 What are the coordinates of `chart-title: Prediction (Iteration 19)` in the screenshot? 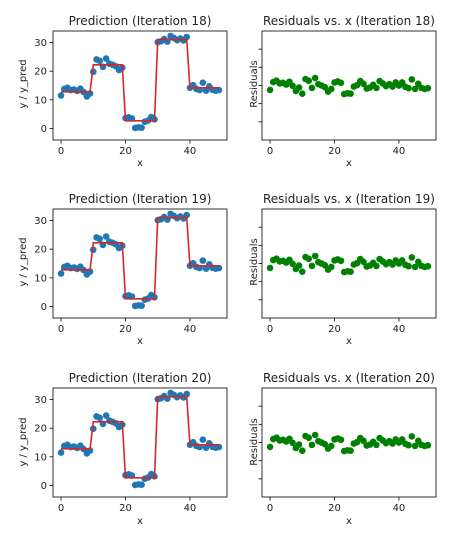 It's located at (140, 199).